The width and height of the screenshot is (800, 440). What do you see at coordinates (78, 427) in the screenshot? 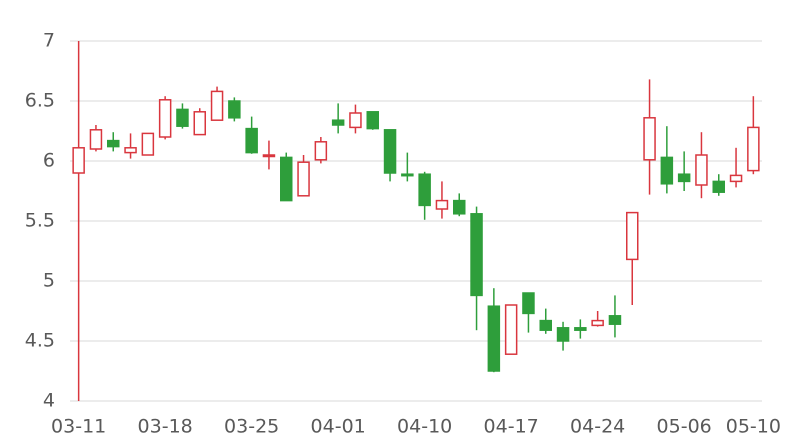
I see `x-tick-label: 03-11` at bounding box center [78, 427].